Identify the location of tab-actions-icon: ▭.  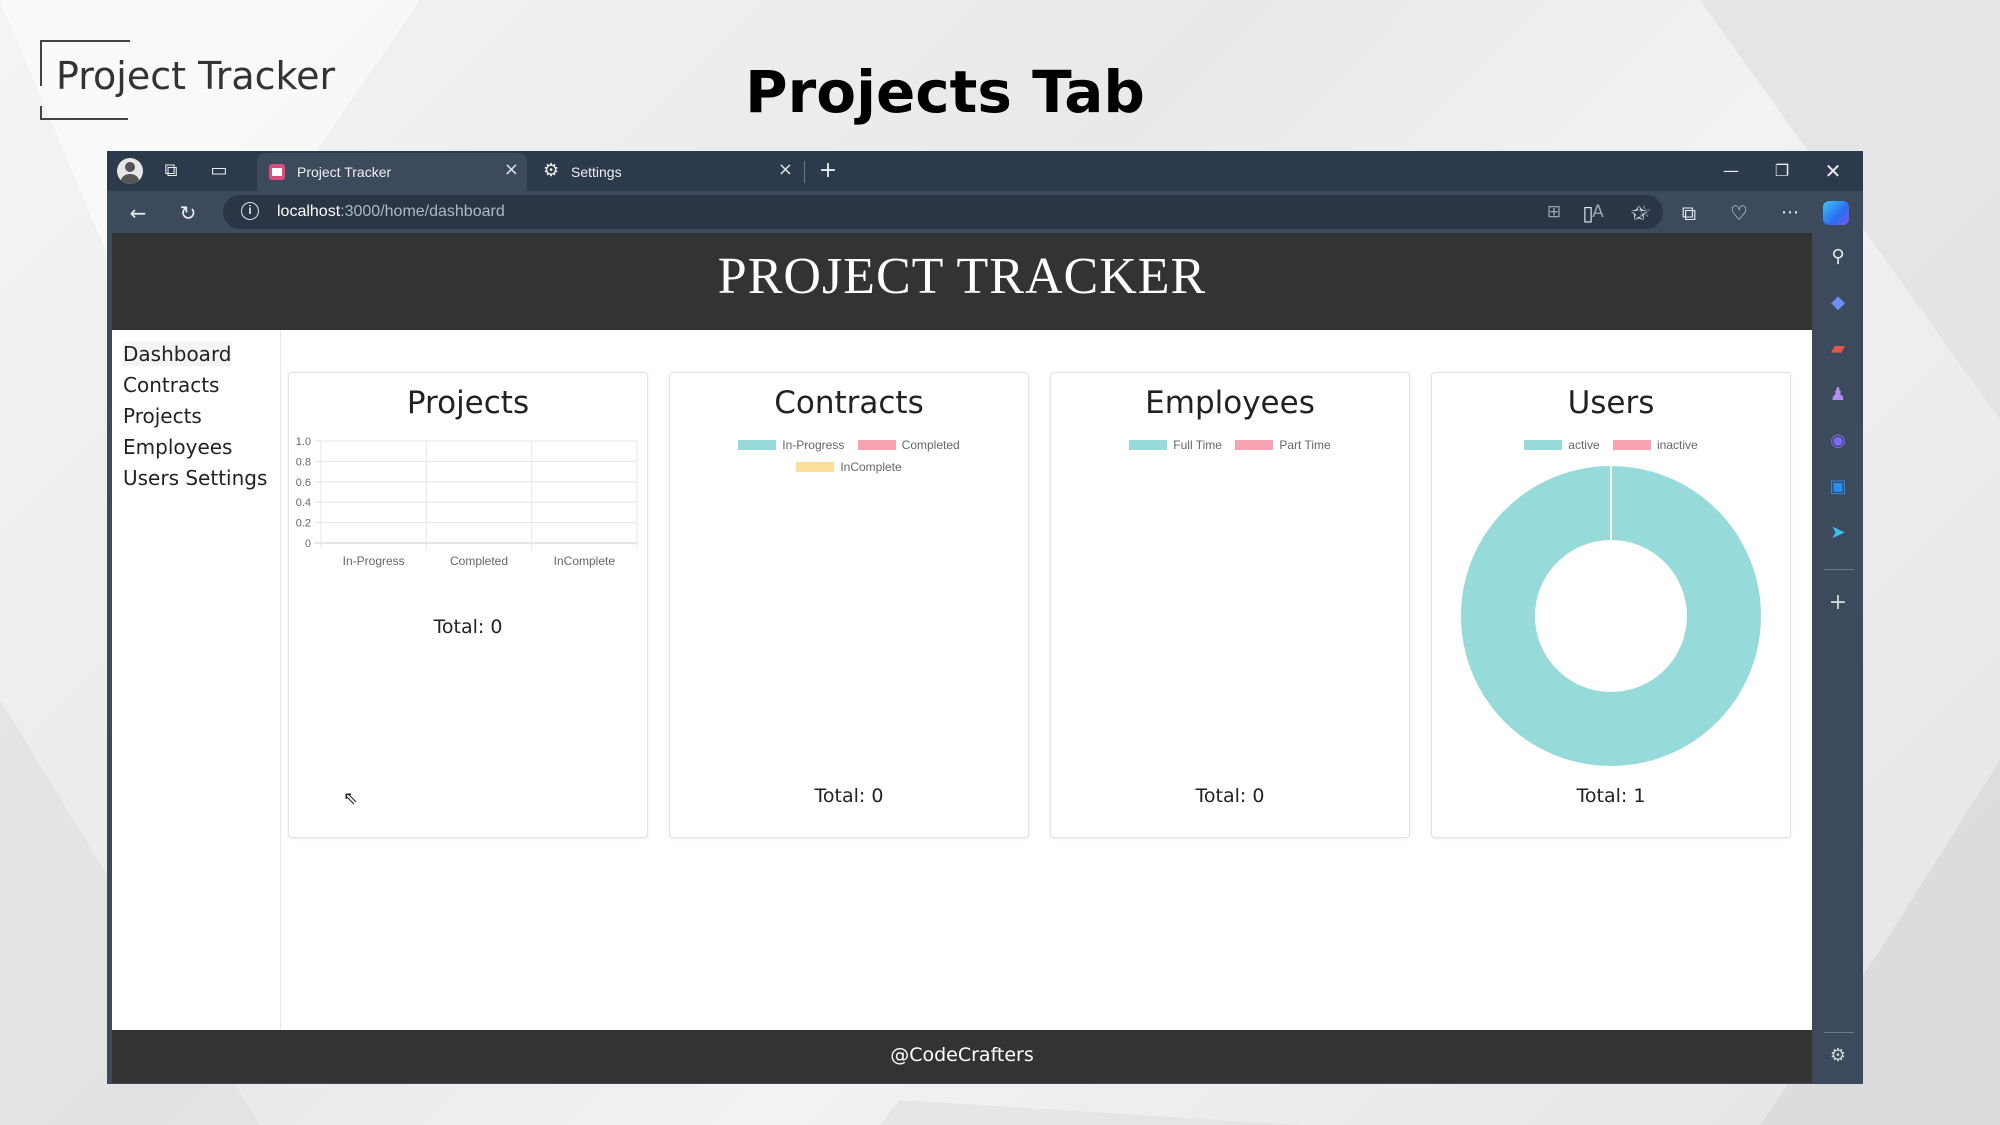
(219, 170).